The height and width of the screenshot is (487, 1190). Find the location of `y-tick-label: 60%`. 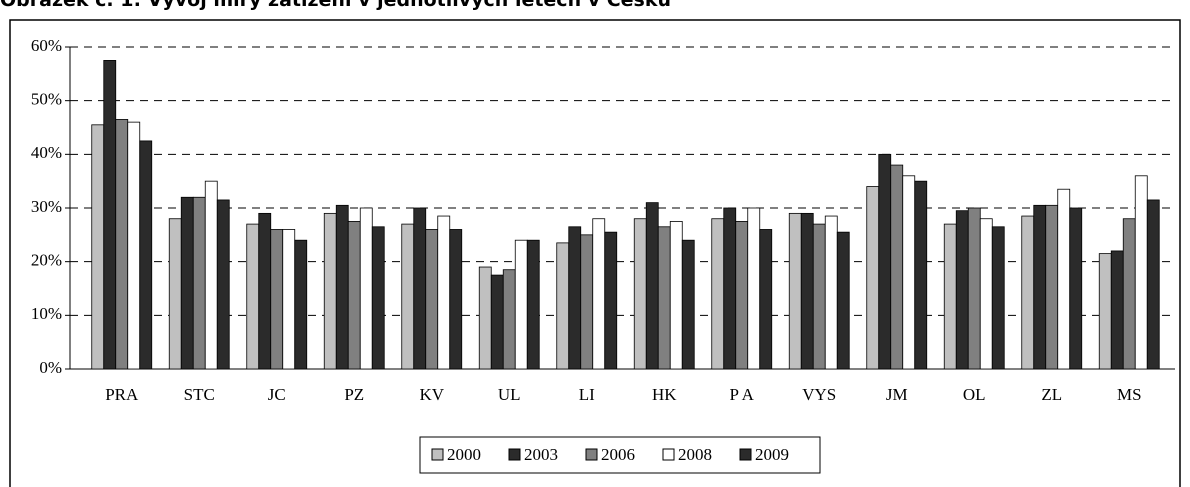

y-tick-label: 60% is located at coordinates (46, 45).